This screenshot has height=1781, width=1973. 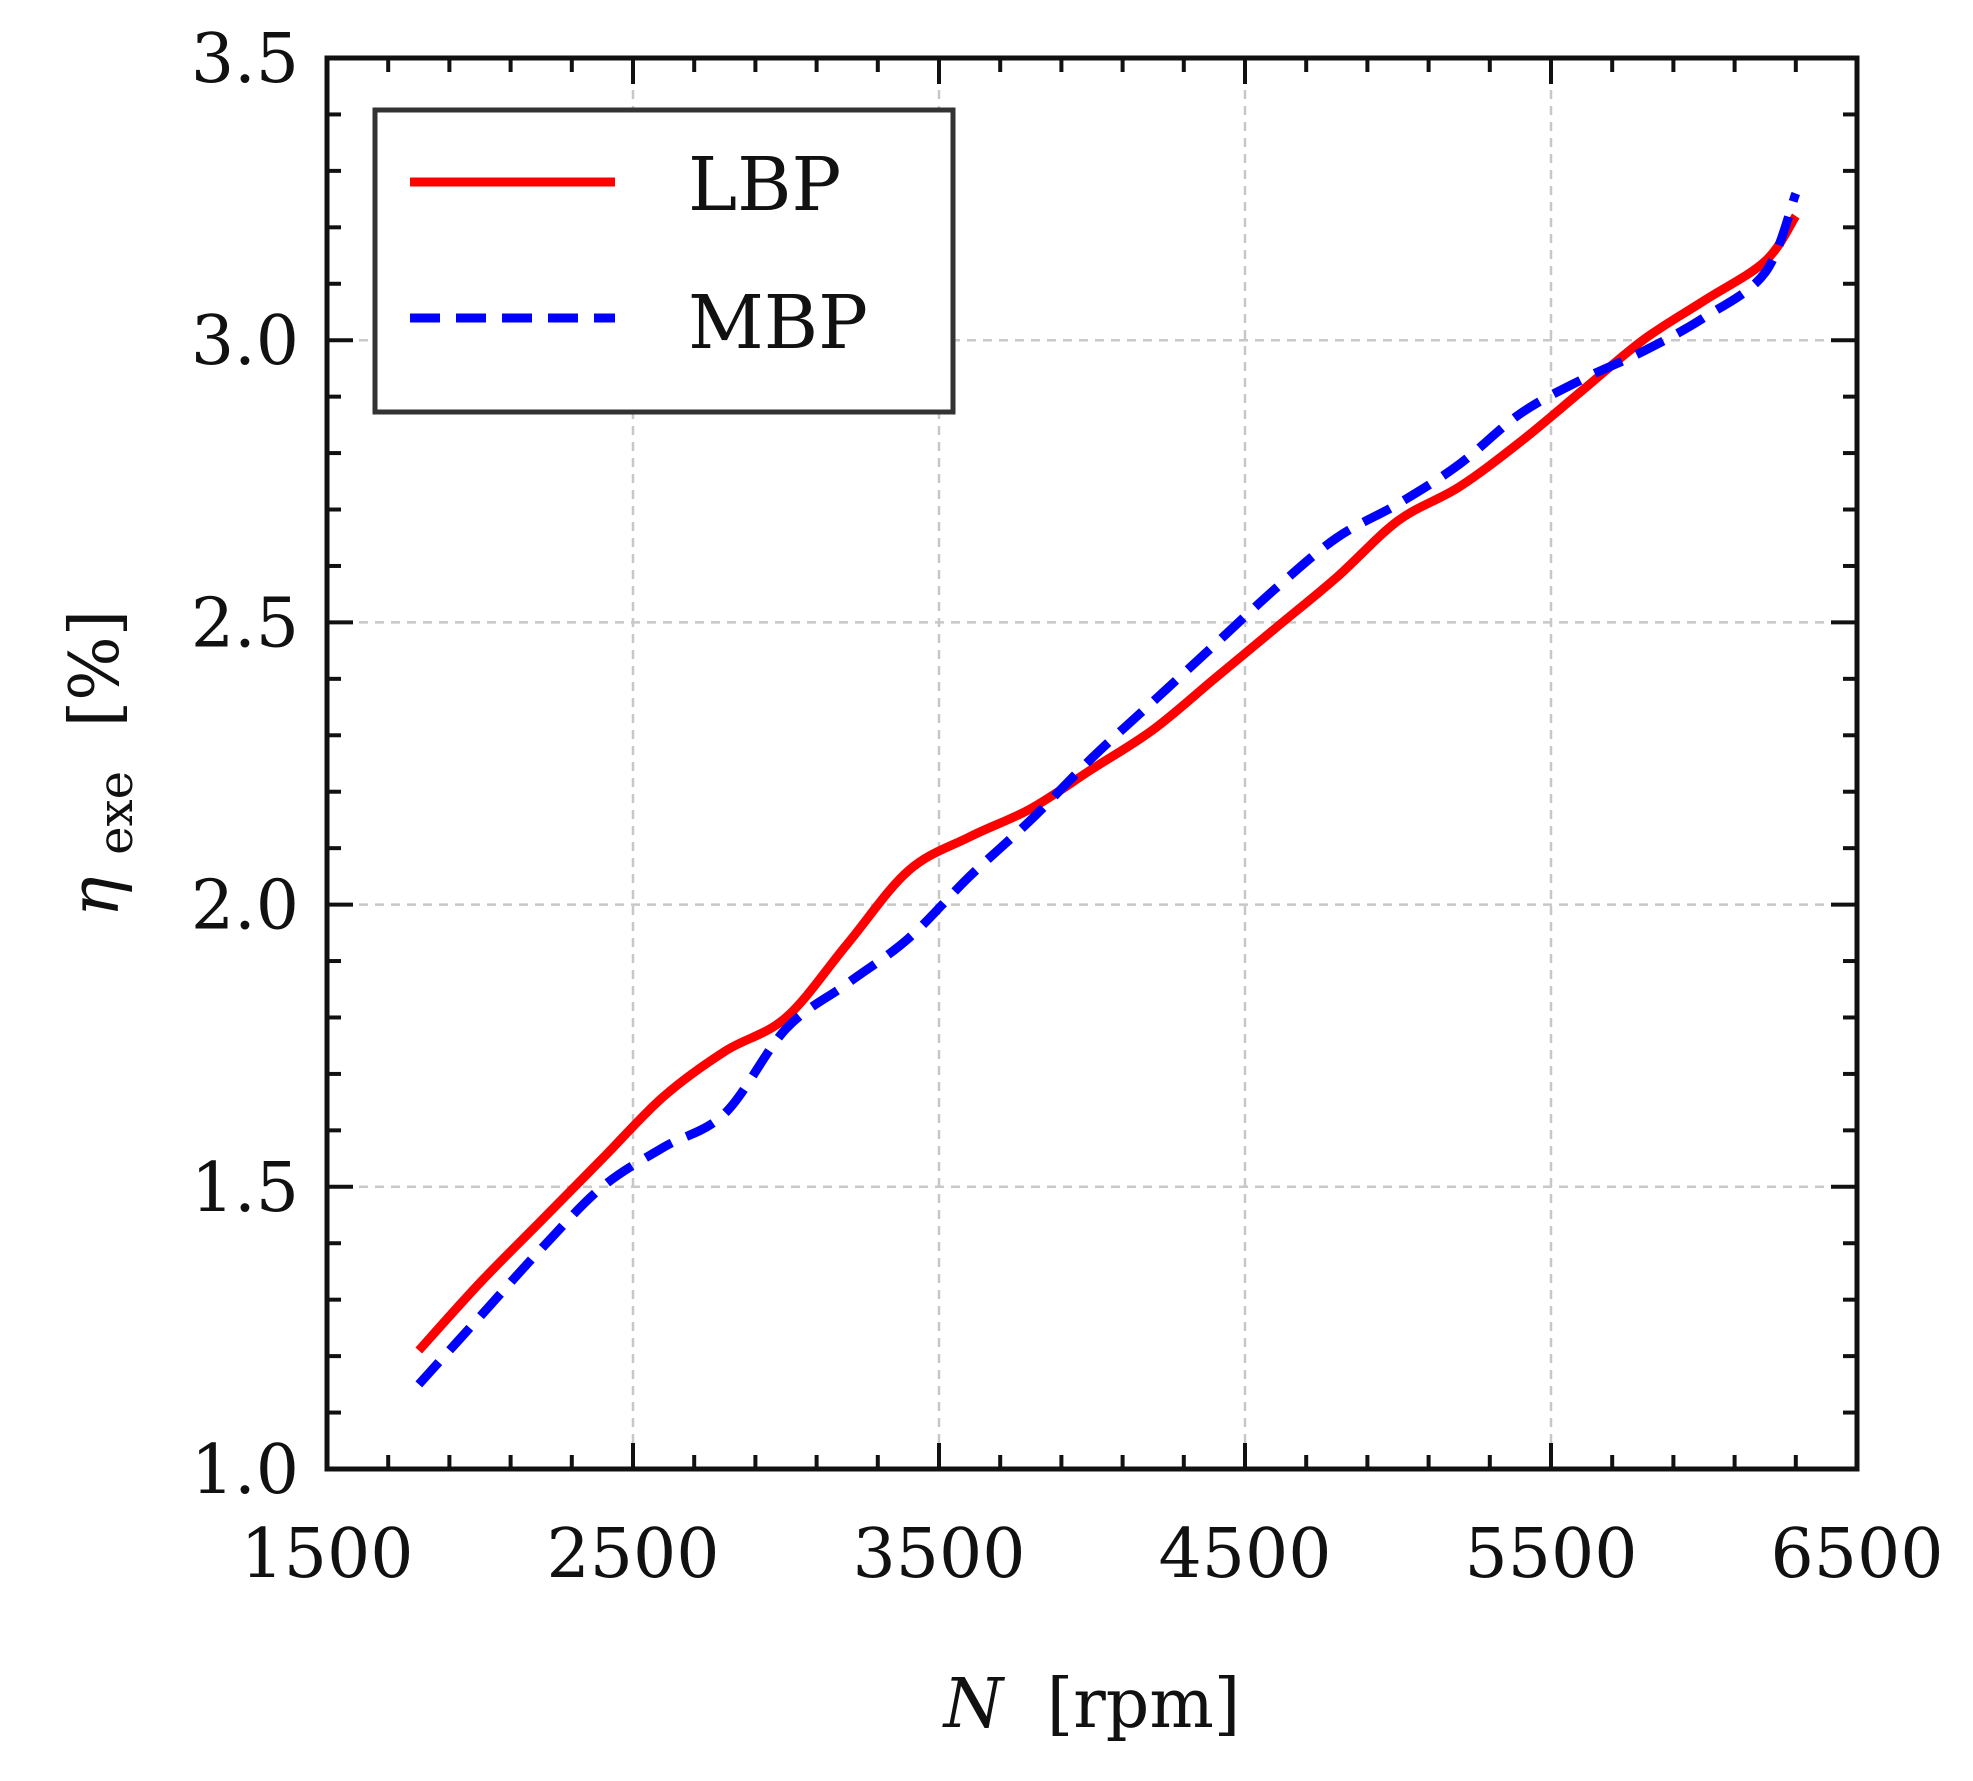 I want to click on legend-label-lbp: LBP, so click(x=764, y=185).